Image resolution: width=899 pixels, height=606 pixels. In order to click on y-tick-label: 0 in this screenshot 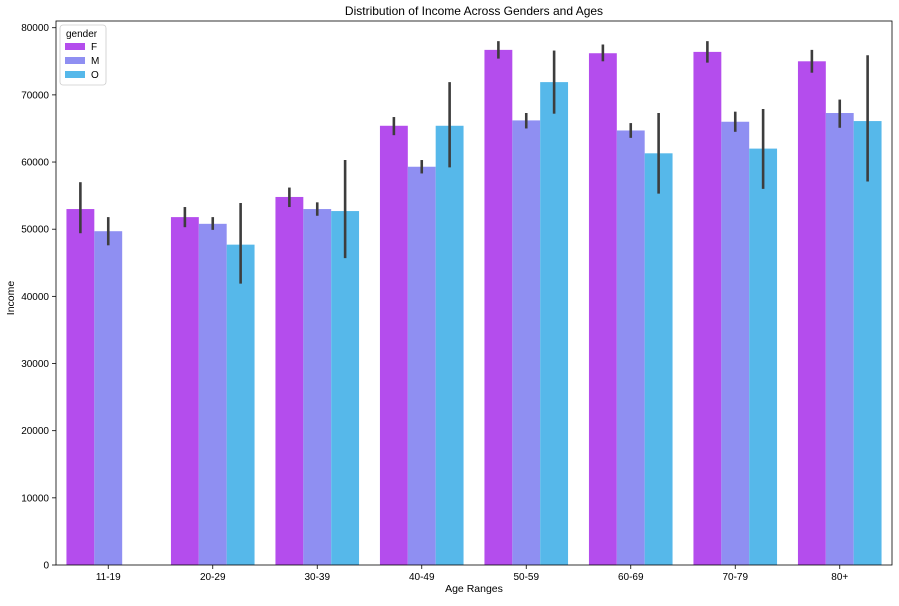, I will do `click(46, 566)`.